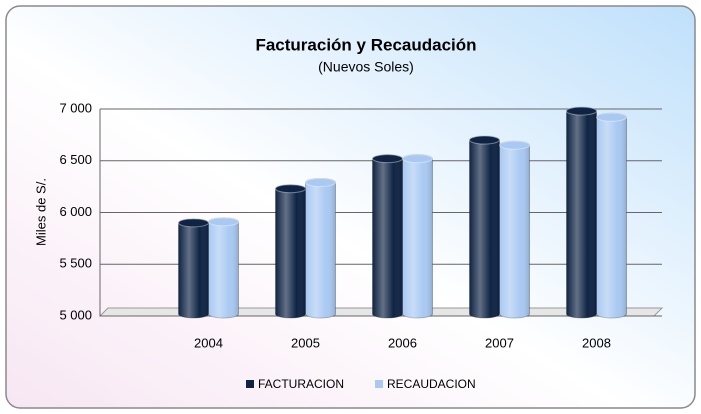 The width and height of the screenshot is (701, 414). Describe the element at coordinates (75, 211) in the screenshot. I see `y-tick-label: 6 000` at that location.